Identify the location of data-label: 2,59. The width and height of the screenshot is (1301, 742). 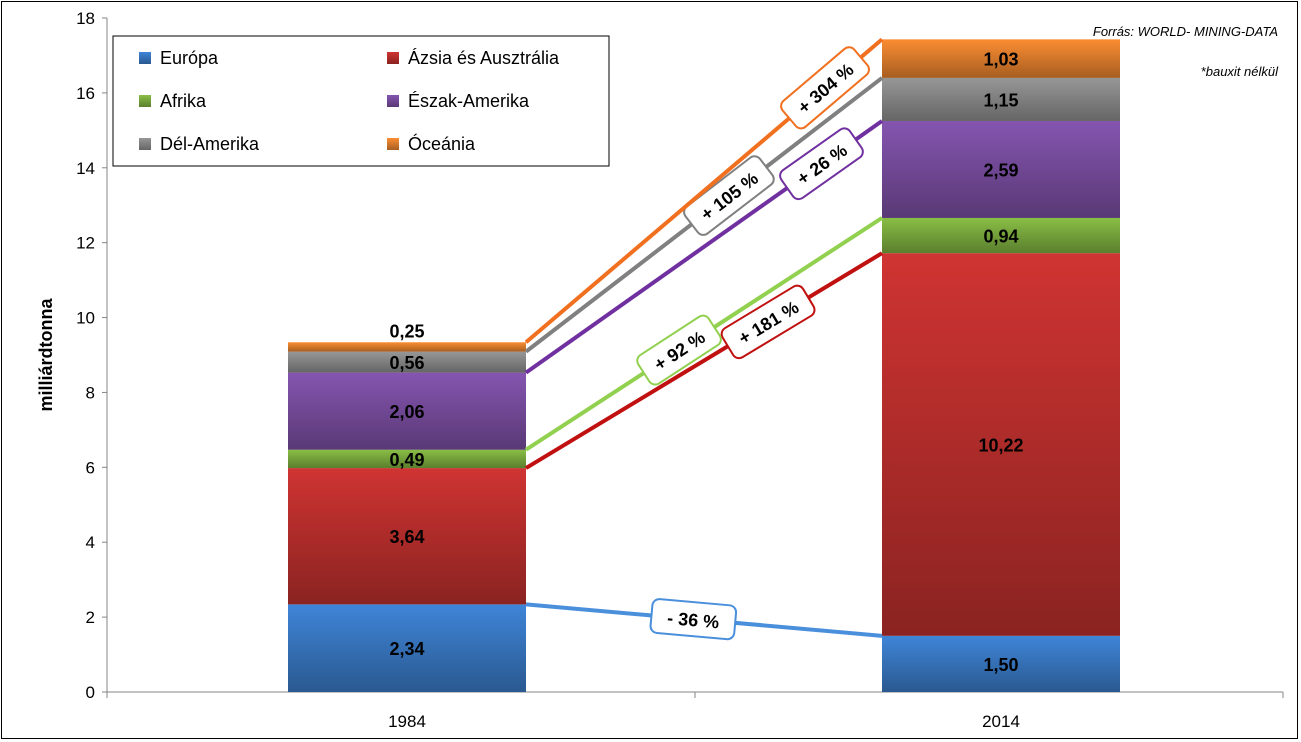
(1000, 170).